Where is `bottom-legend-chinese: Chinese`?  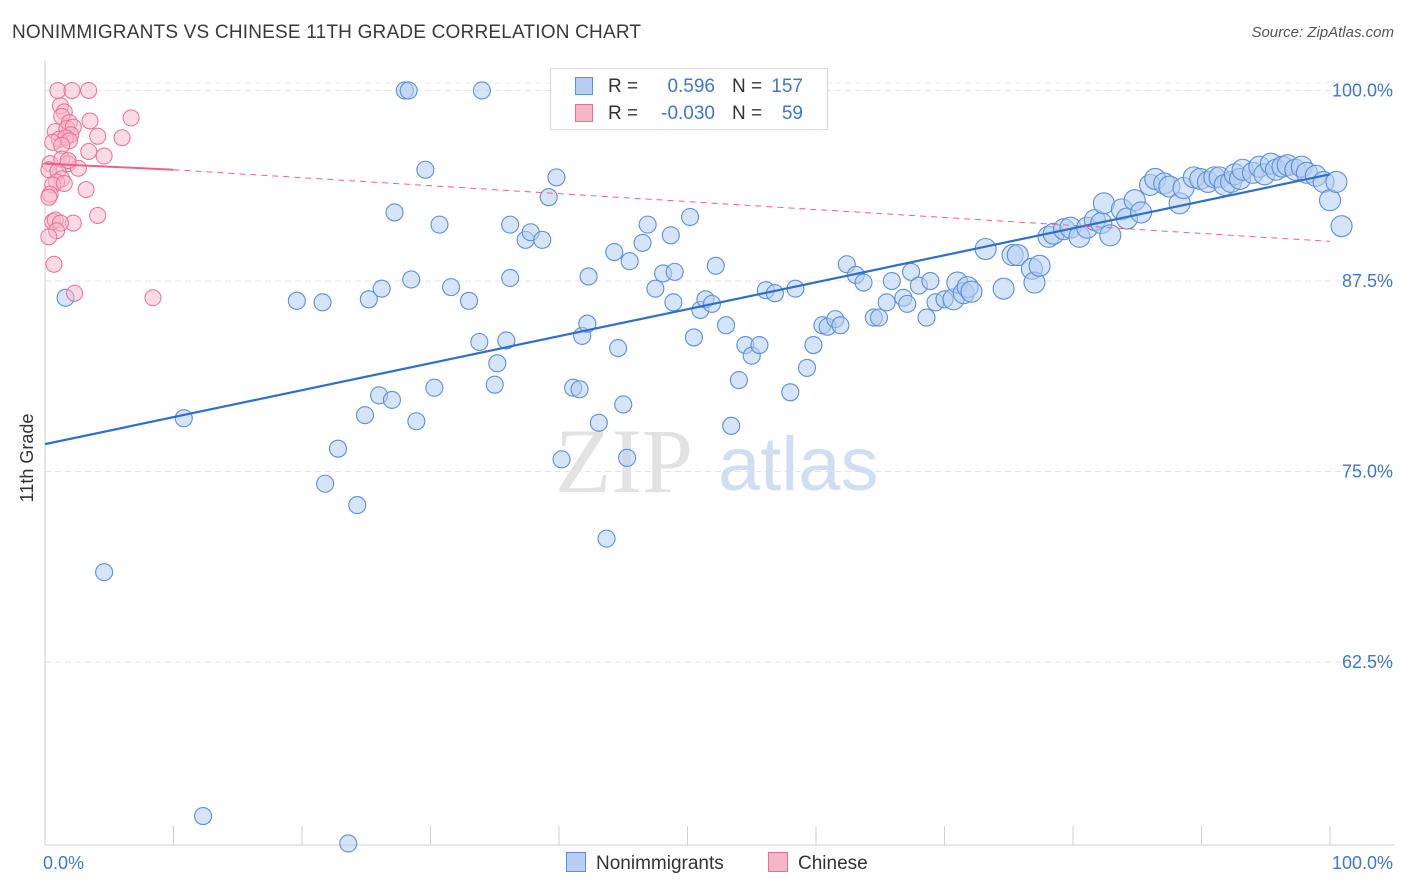 bottom-legend-chinese: Chinese is located at coordinates (818, 863).